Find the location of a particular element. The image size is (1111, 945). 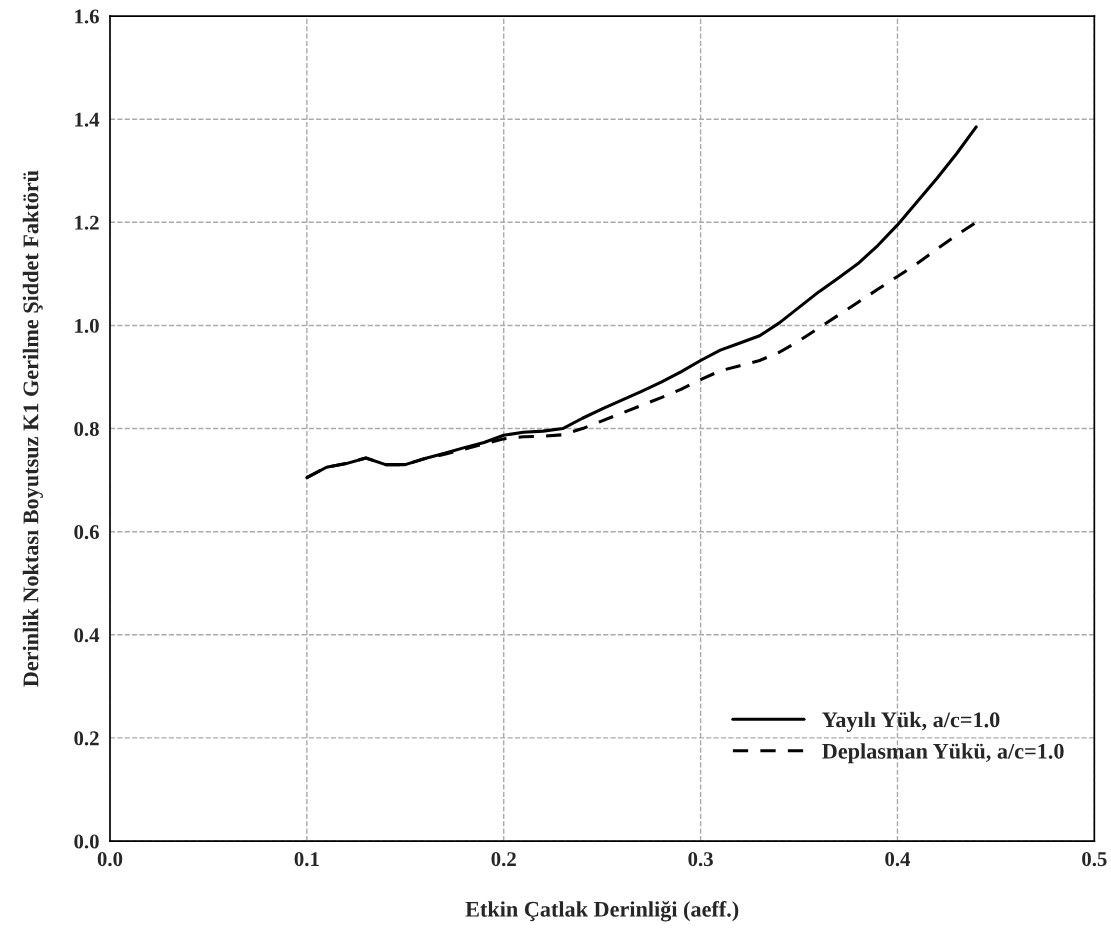

legend-label: Yayılı Yük, a/c=1.0 is located at coordinates (911, 721).